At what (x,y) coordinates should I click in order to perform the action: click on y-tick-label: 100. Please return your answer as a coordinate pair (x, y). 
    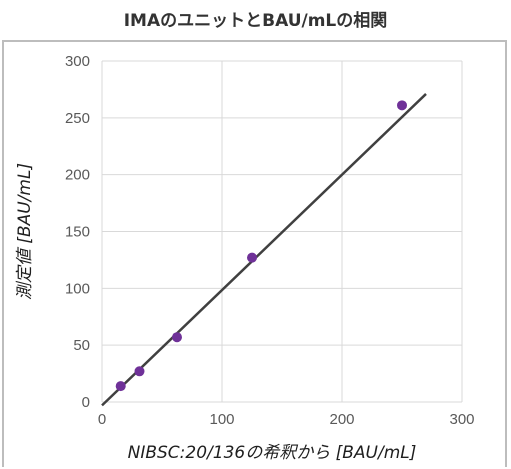
    Looking at the image, I should click on (77, 288).